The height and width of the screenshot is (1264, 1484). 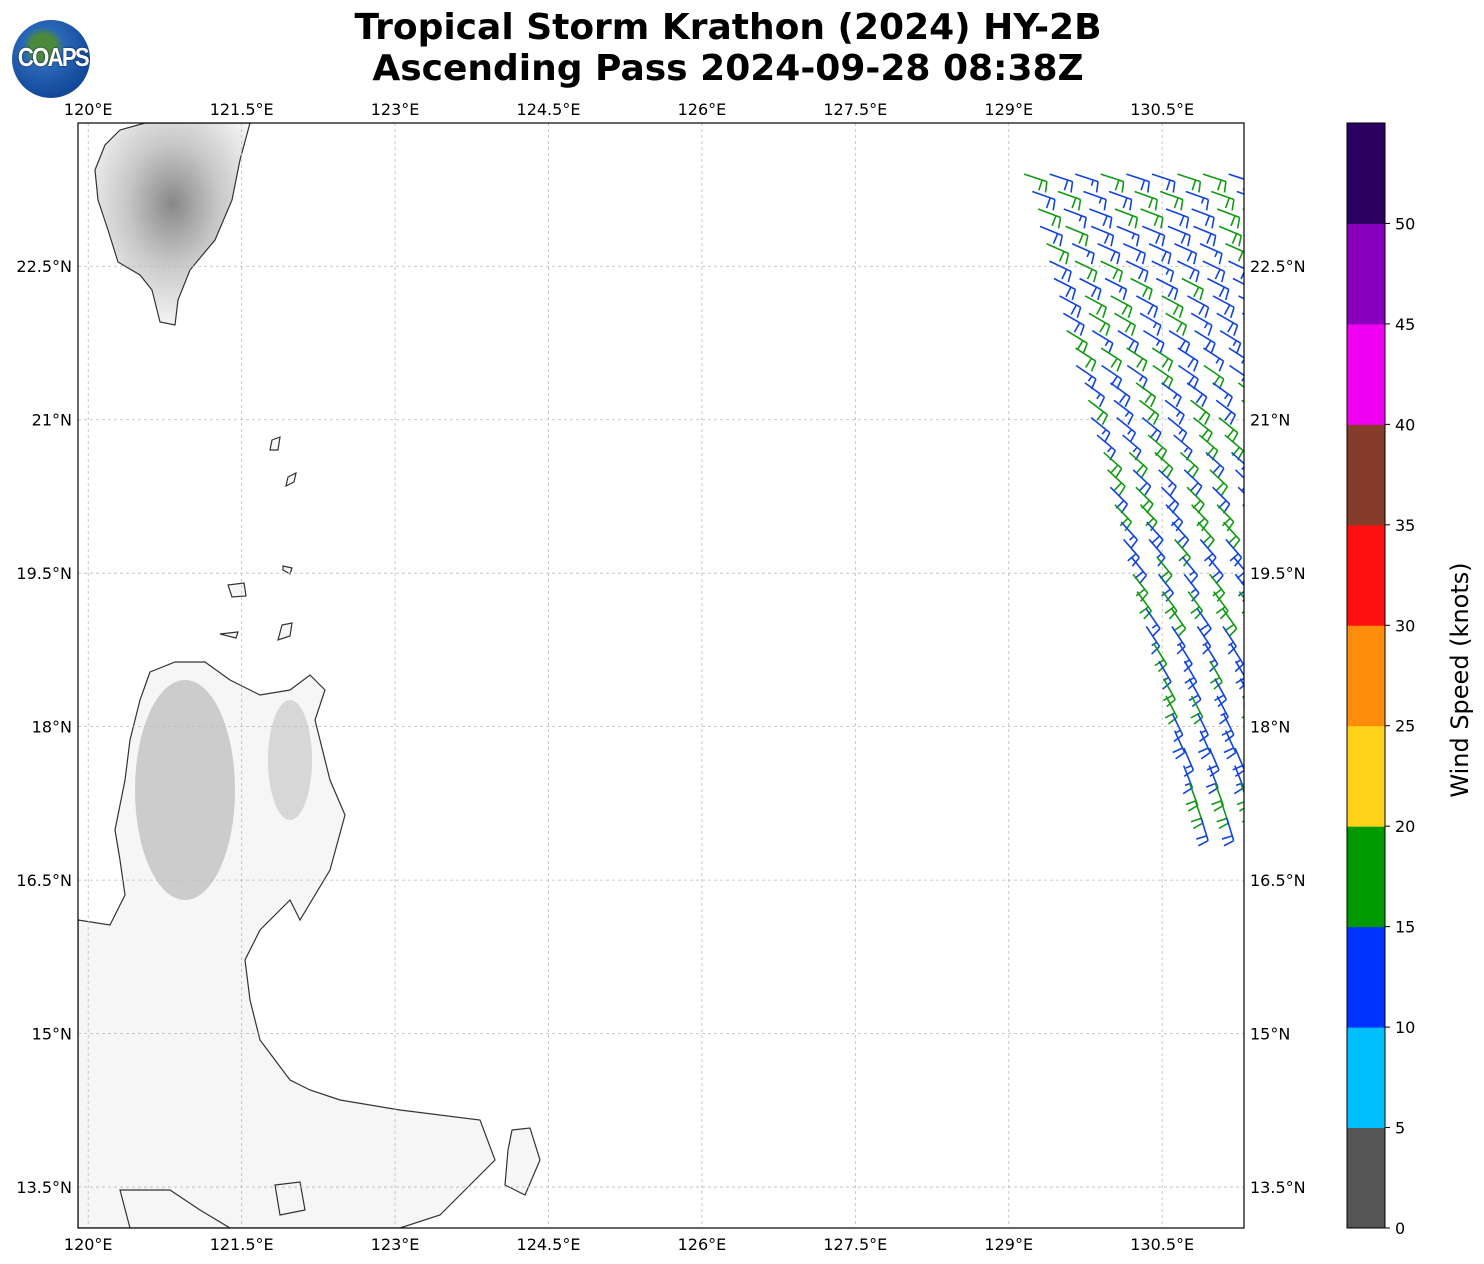 What do you see at coordinates (212, 1204) in the screenshot?
I see `marinduque-mindoro` at bounding box center [212, 1204].